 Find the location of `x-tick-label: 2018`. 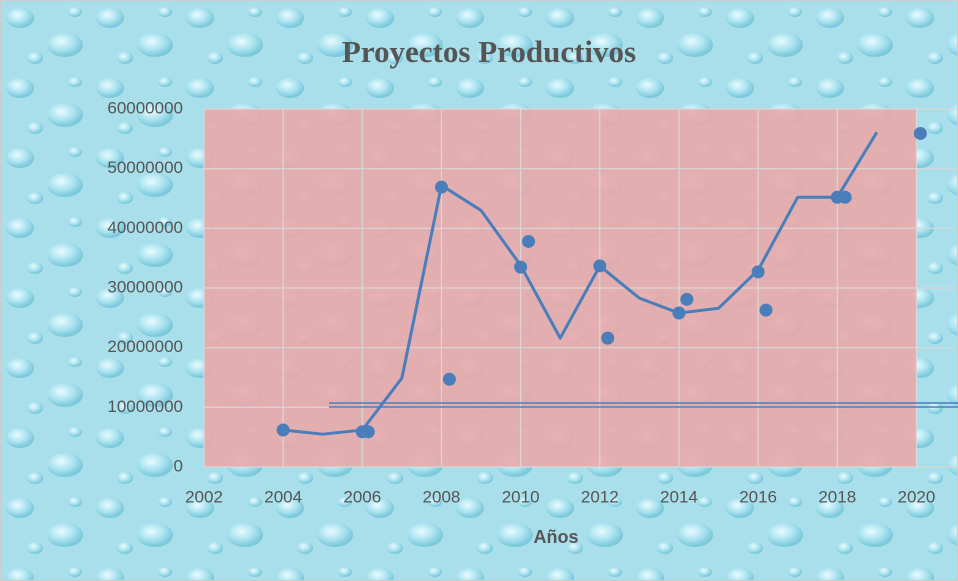

x-tick-label: 2018 is located at coordinates (837, 496).